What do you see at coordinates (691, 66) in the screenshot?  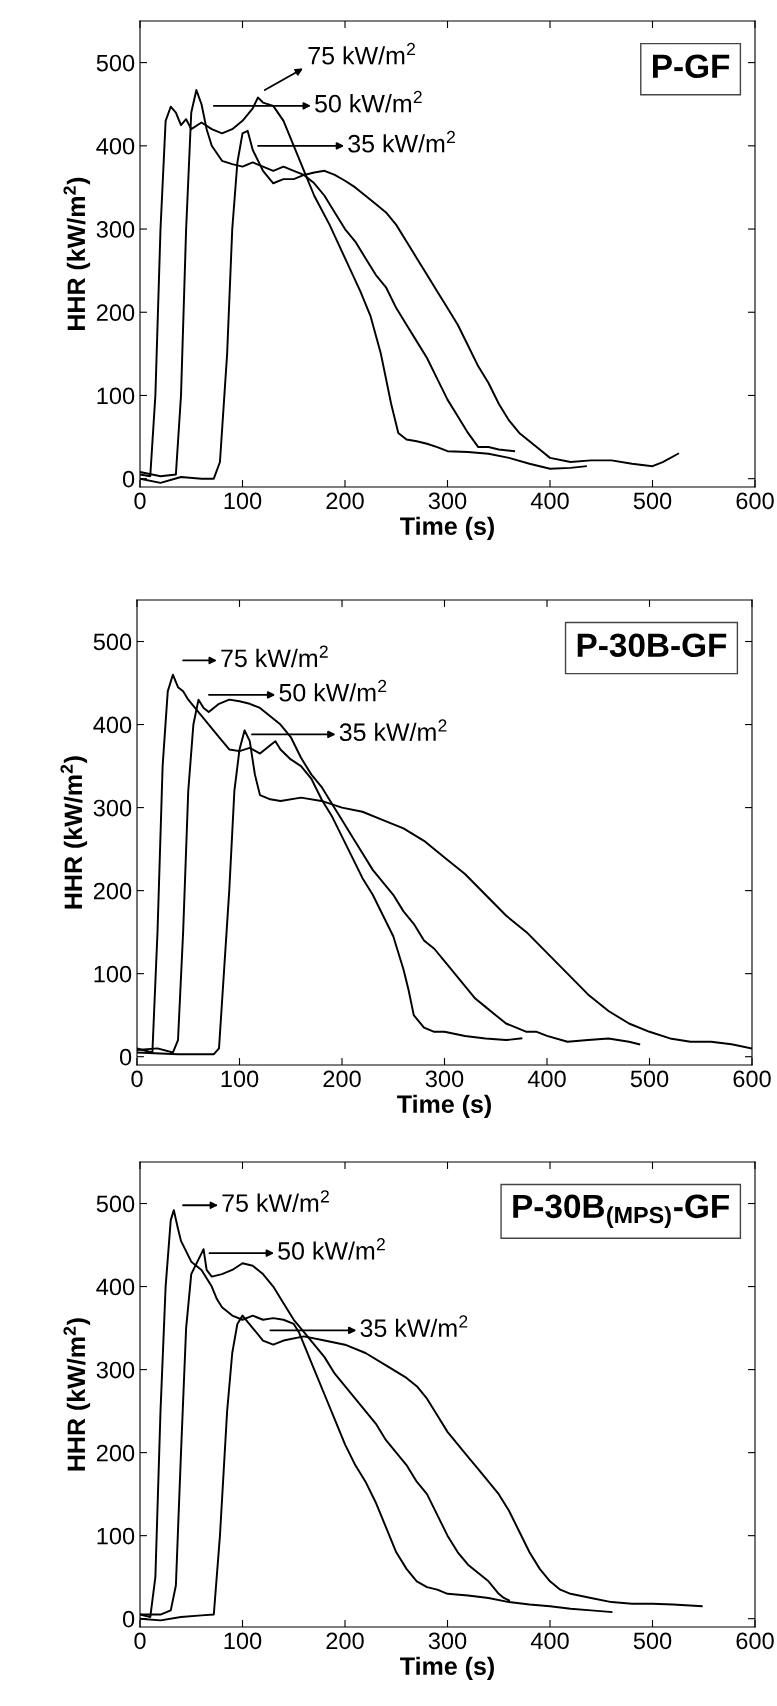 I see `text: P-GF` at bounding box center [691, 66].